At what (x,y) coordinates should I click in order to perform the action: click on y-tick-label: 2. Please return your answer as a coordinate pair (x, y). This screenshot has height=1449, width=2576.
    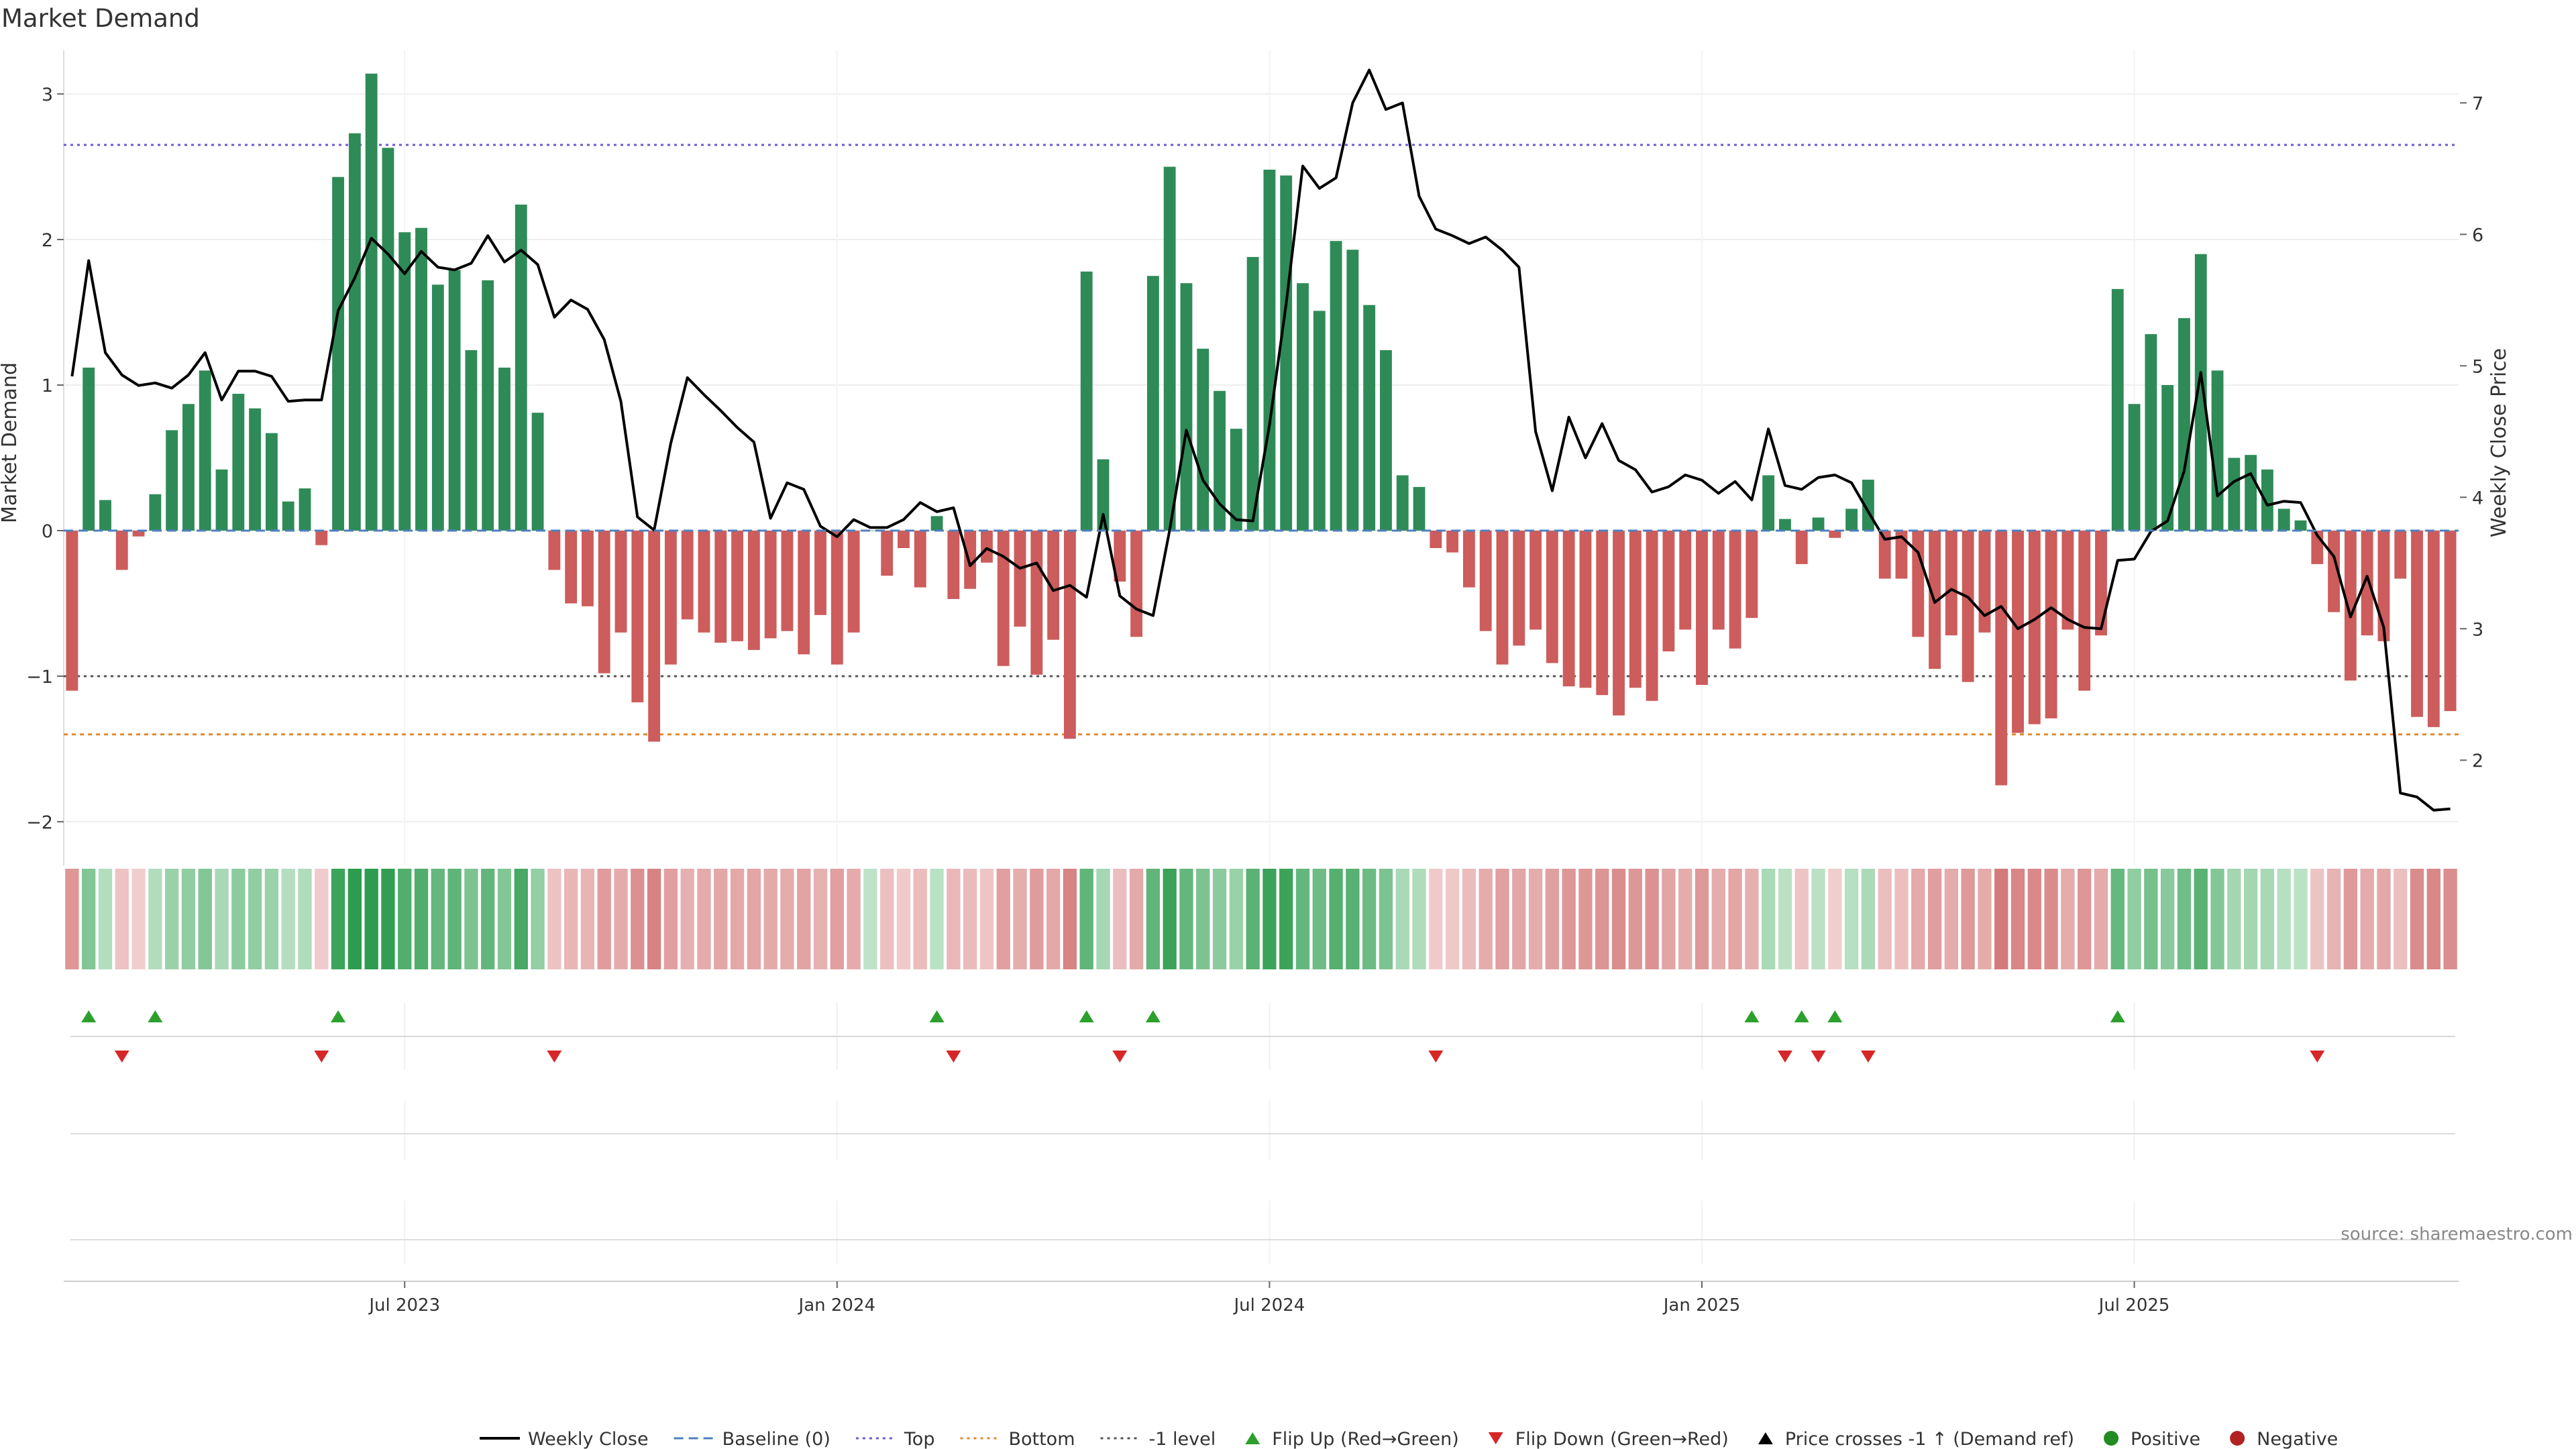
    Looking at the image, I should click on (47, 240).